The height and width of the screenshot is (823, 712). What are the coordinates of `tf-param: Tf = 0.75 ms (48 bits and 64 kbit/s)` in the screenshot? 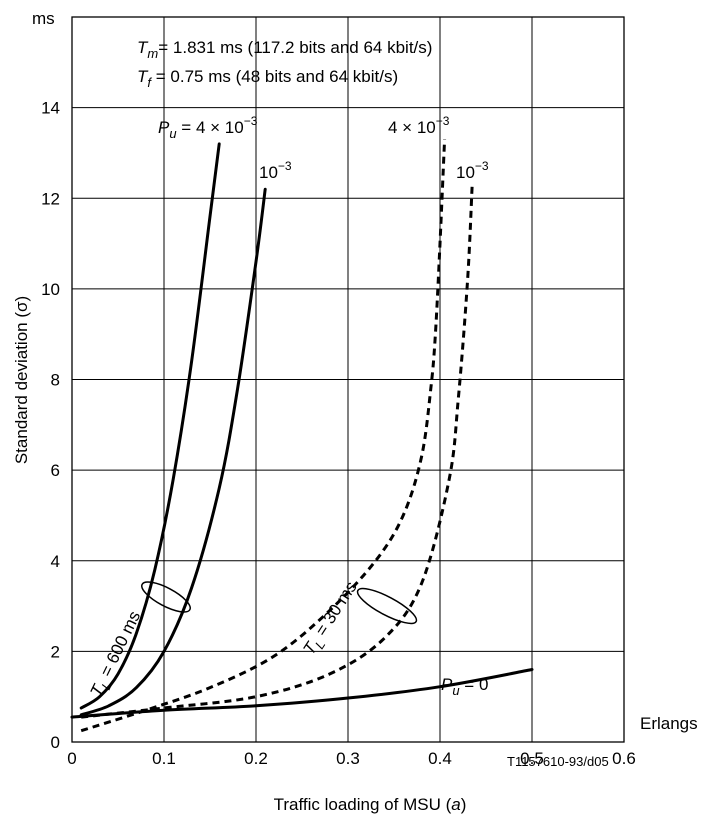 It's located at (267, 78).